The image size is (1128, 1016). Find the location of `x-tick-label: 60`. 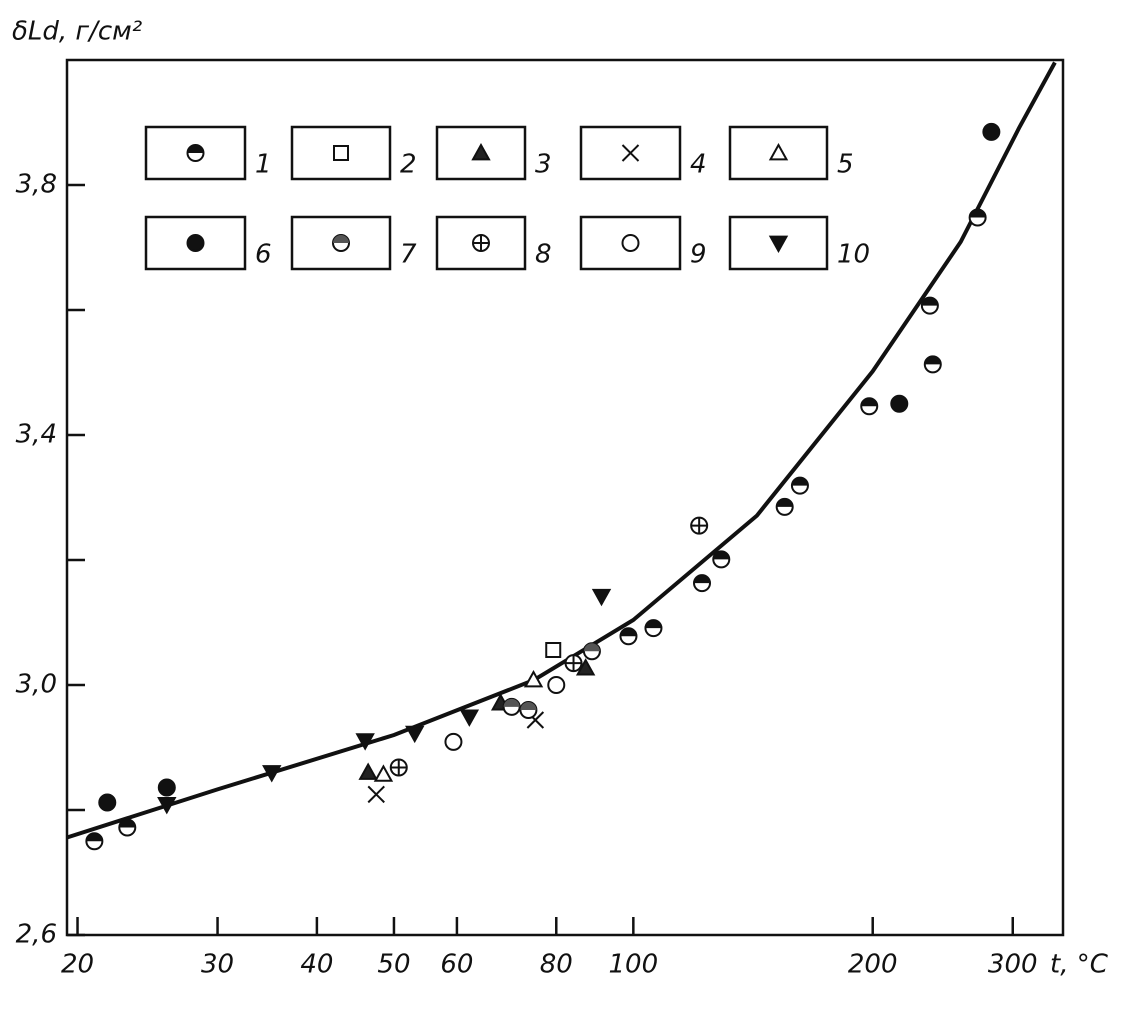

x-tick-label: 60 is located at coordinates (456, 965).